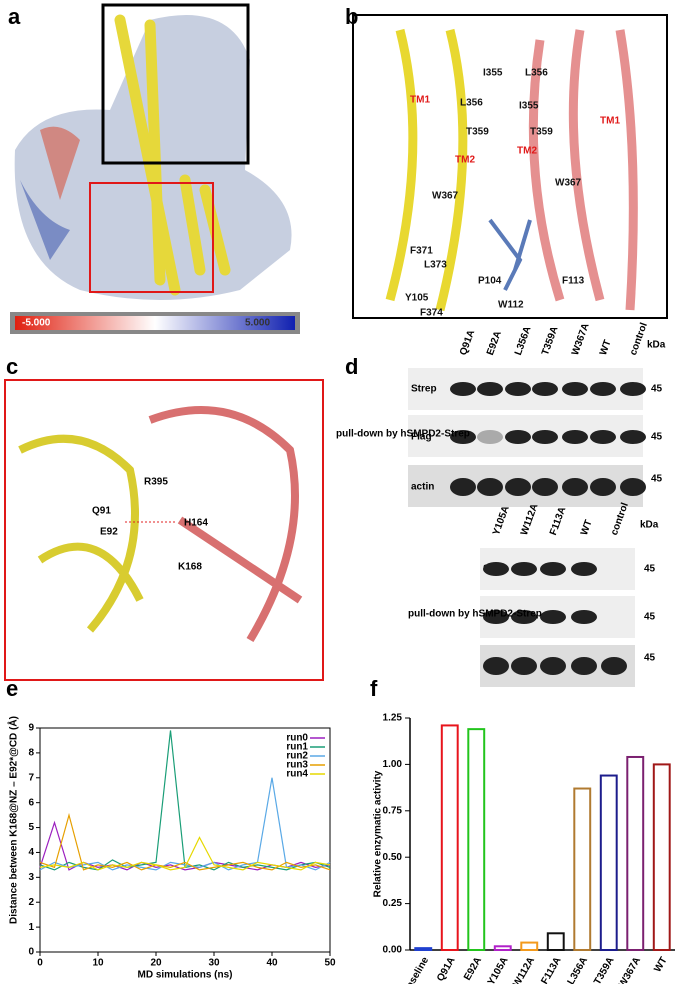  Describe the element at coordinates (421, 437) in the screenshot. I see `row-label: Flag` at that location.